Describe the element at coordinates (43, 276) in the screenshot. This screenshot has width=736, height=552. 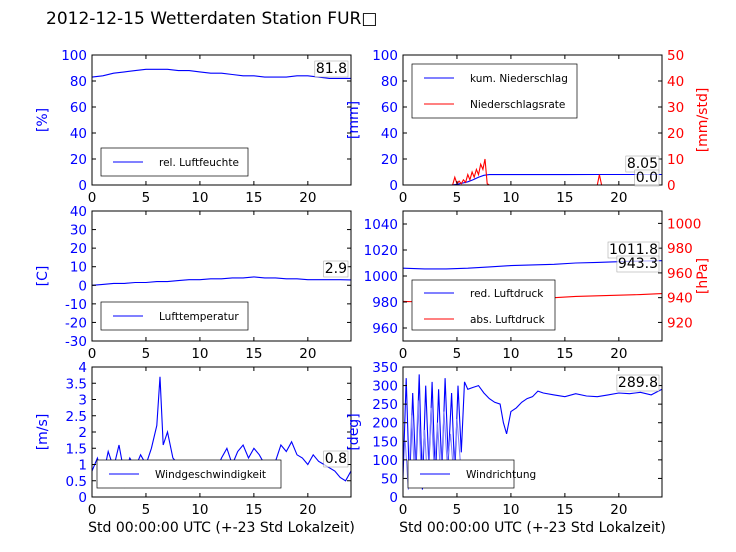
I see `y-axis-label: [C]` at that location.